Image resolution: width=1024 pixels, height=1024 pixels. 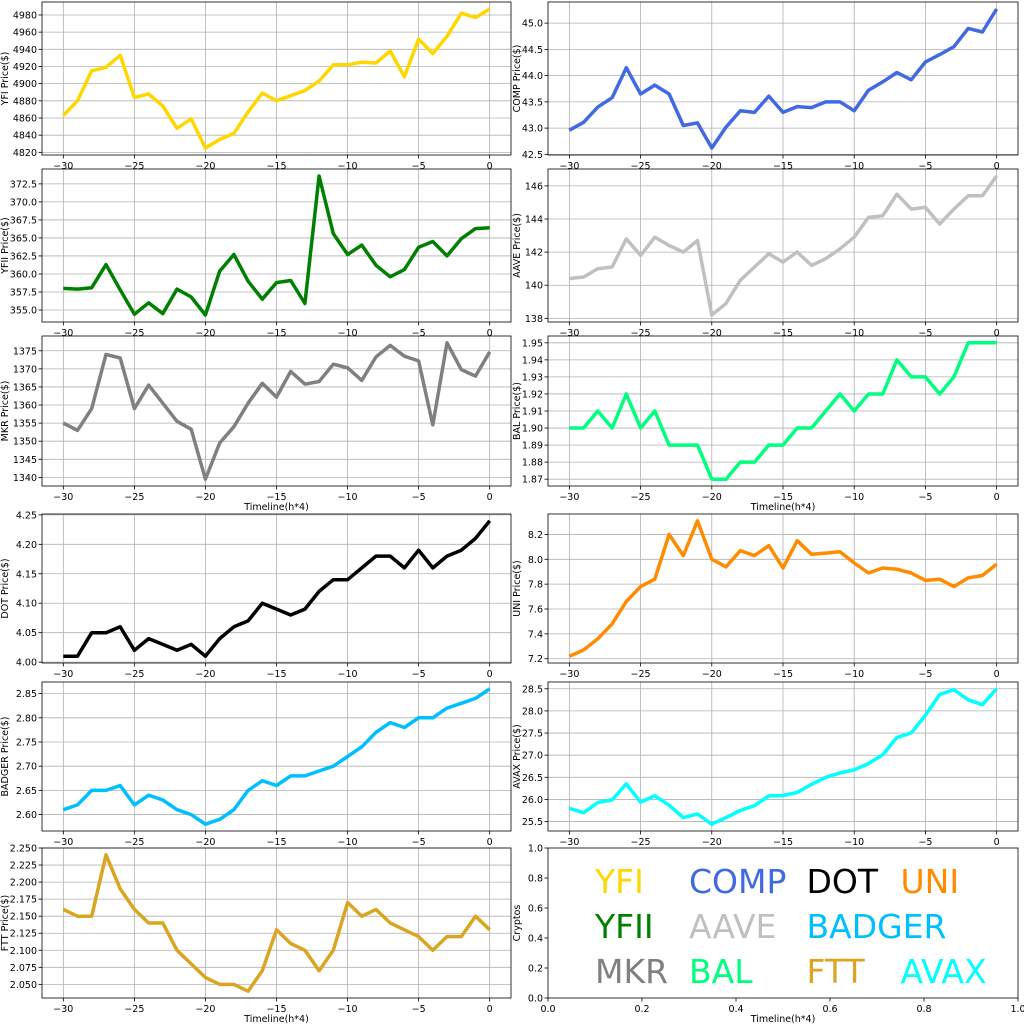 I want to click on y-axis-label: BAL Price($), so click(x=517, y=411).